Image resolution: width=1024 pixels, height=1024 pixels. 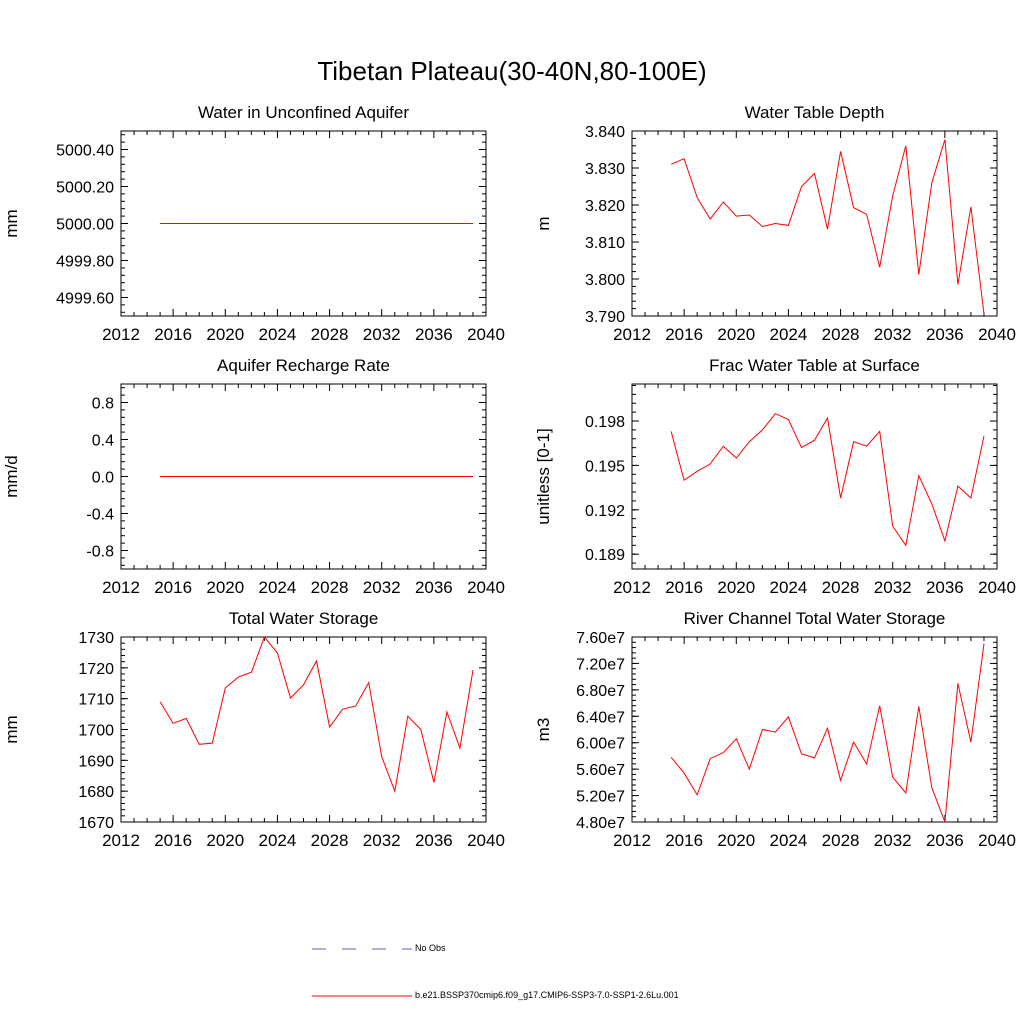 I want to click on y-tick-label: 5.60e7, so click(x=600, y=770).